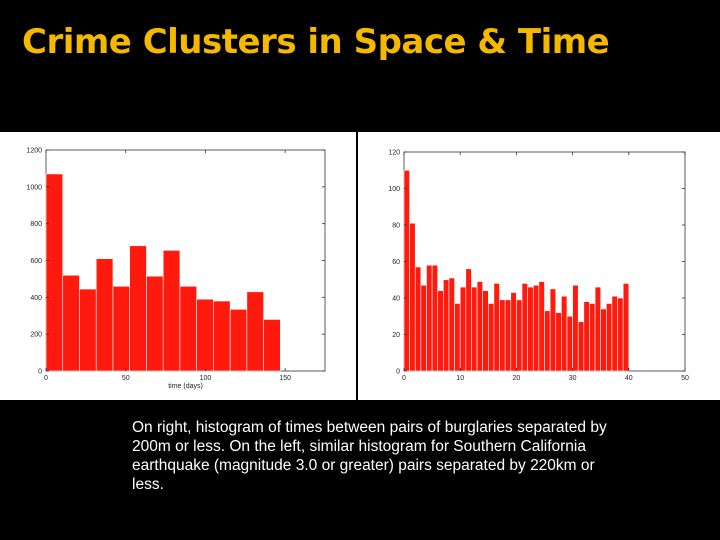 This screenshot has width=720, height=540. I want to click on earthquake-y-tick-label: 400, so click(36, 298).